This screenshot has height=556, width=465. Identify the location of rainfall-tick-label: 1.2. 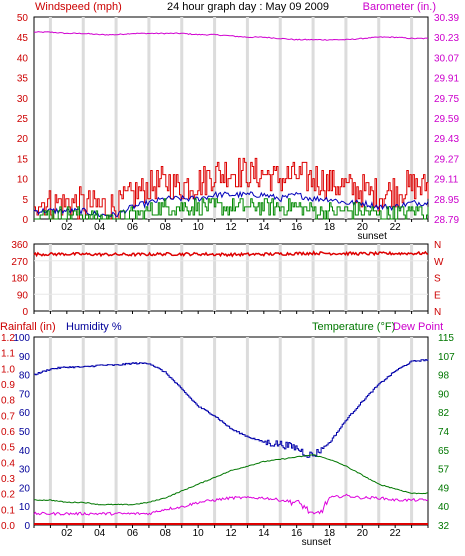
(8, 338).